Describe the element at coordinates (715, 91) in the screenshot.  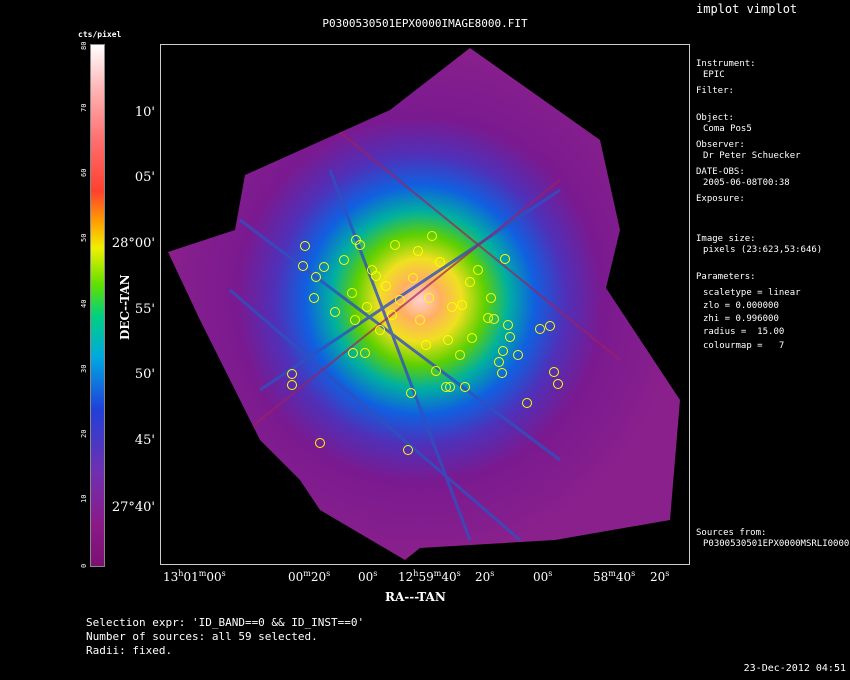
I see `filter-label: Filter:` at that location.